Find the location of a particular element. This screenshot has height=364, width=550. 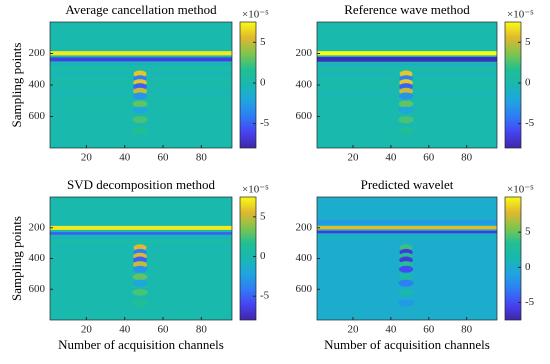

chart-title: Predicted wavelet is located at coordinates (407, 184).